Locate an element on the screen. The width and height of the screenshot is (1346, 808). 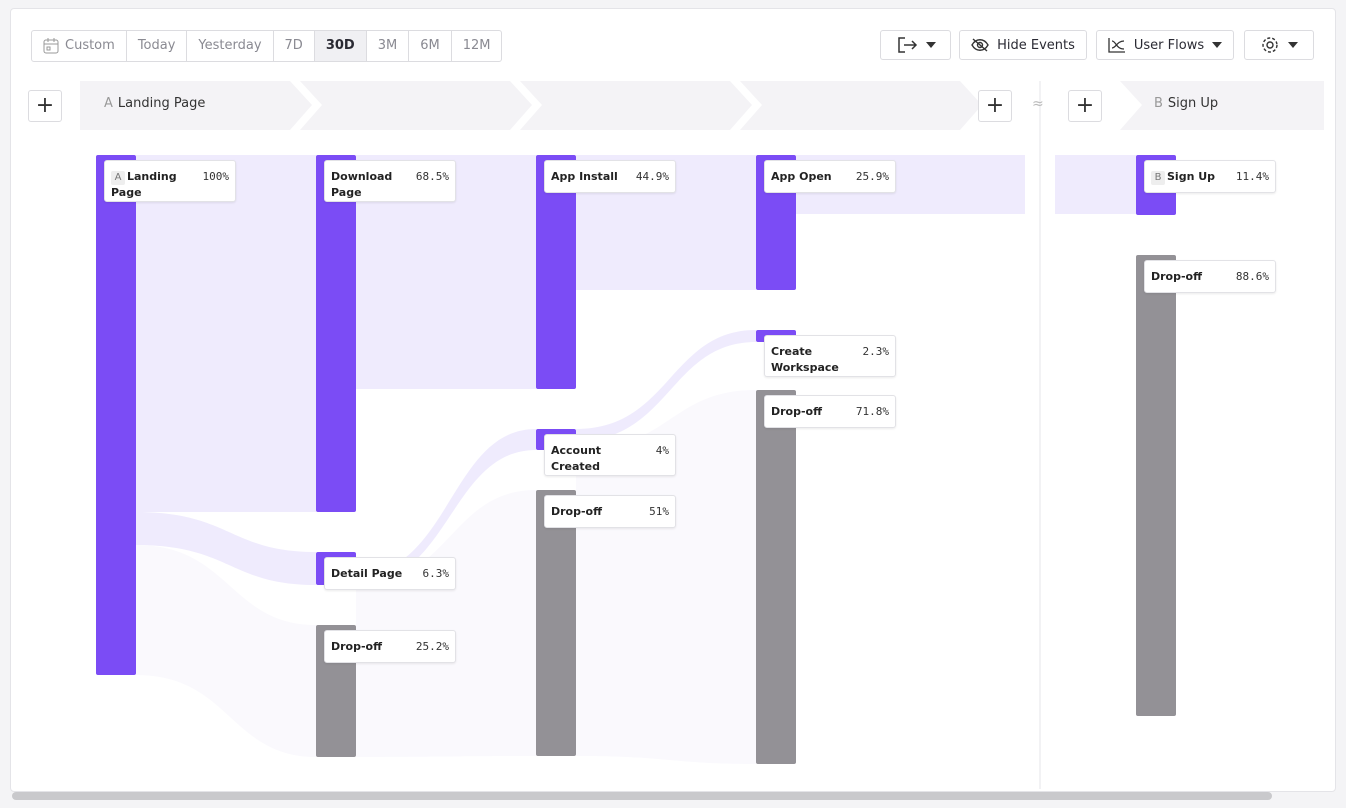
button-label: User Flows is located at coordinates (1169, 45).